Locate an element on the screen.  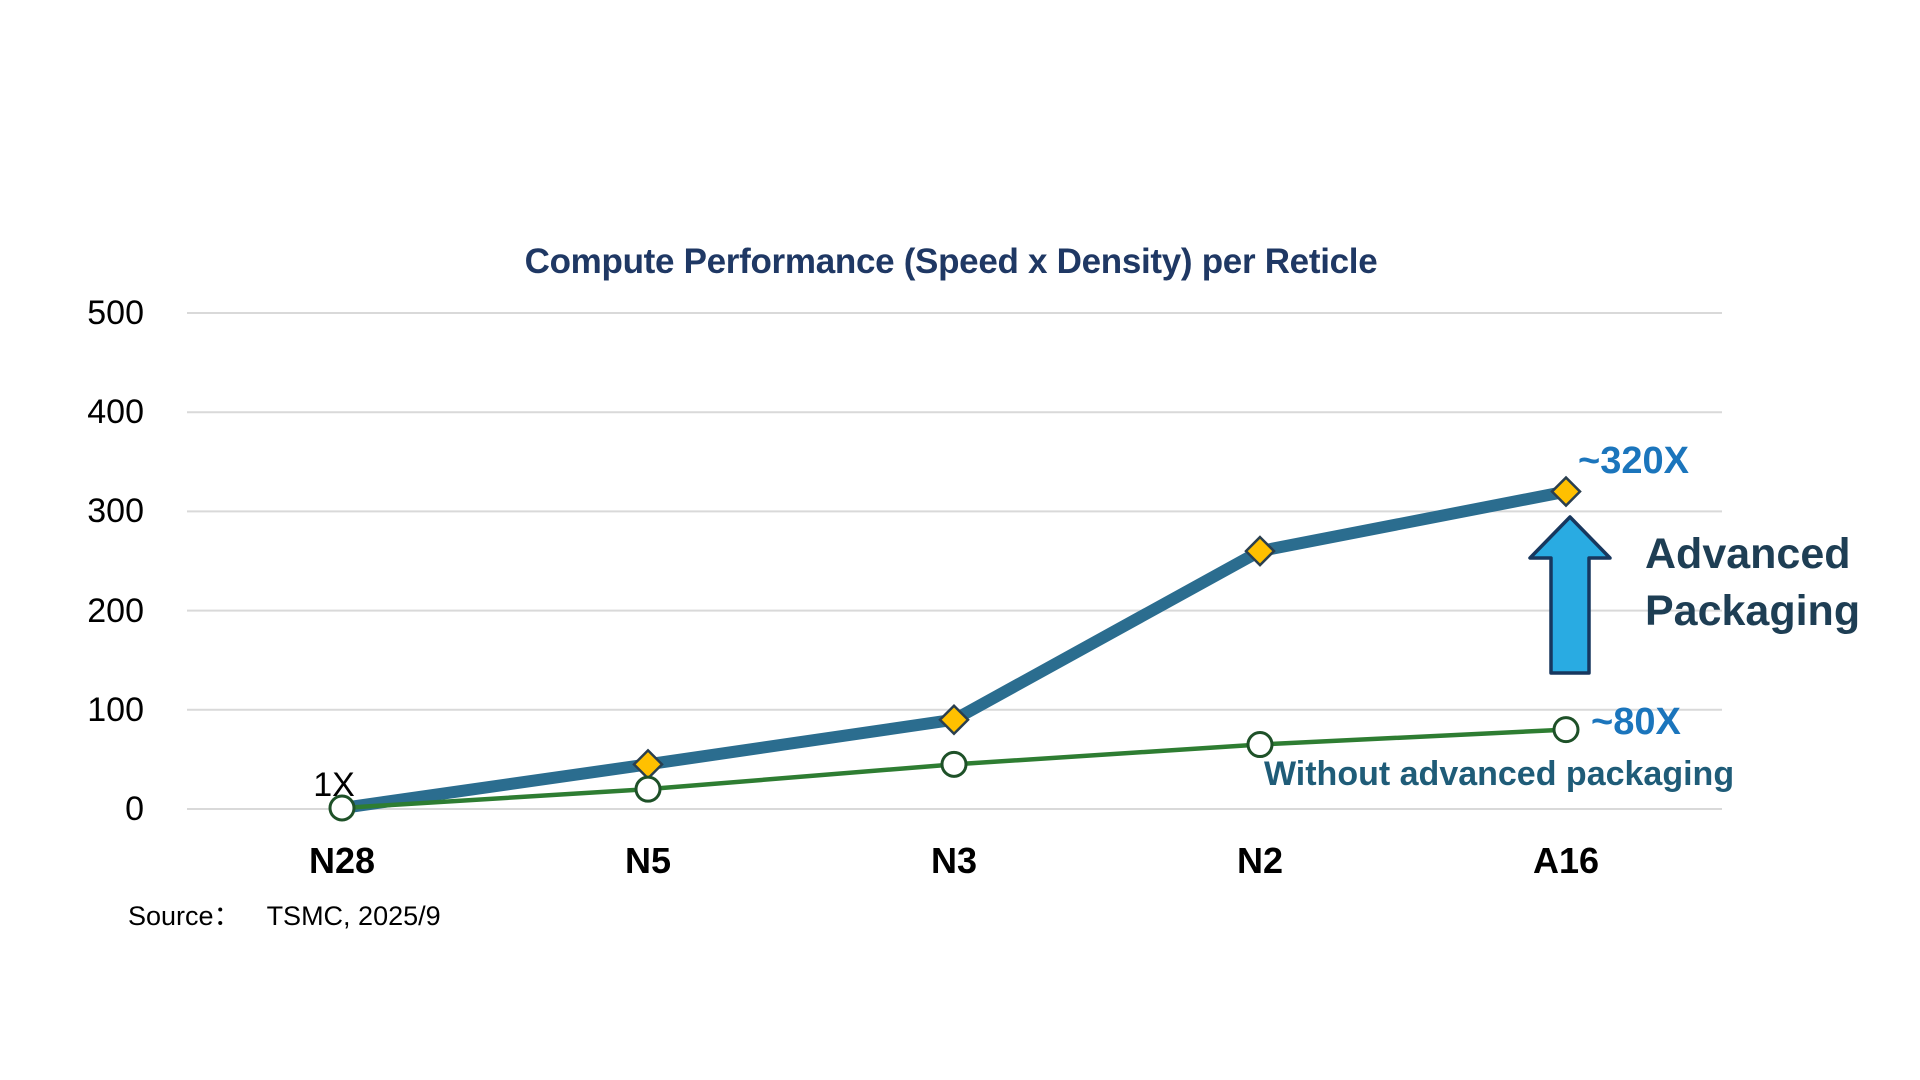
annotation-1x: 1X is located at coordinates (334, 785).